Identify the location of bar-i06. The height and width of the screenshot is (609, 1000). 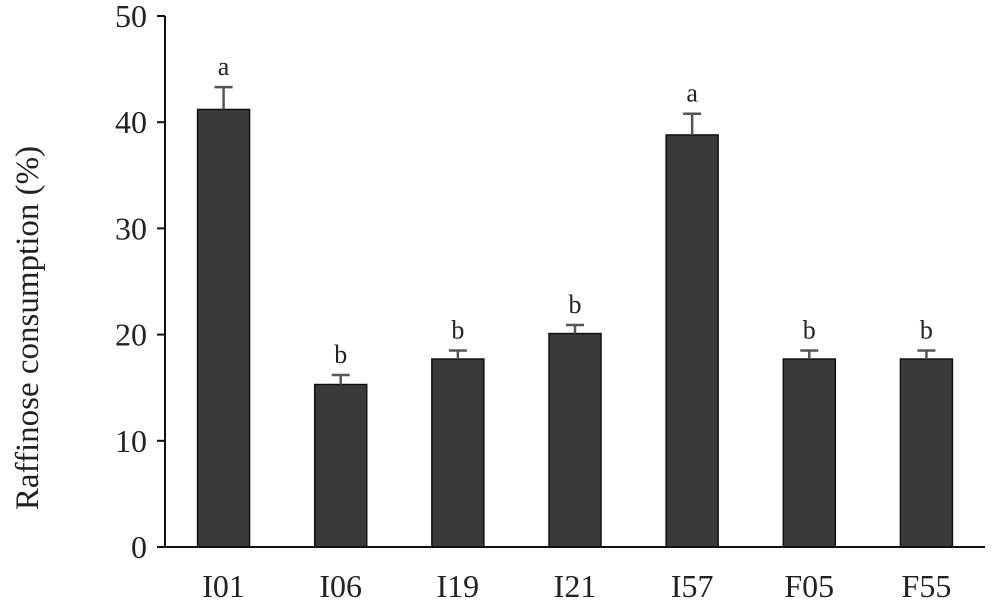
(340, 465).